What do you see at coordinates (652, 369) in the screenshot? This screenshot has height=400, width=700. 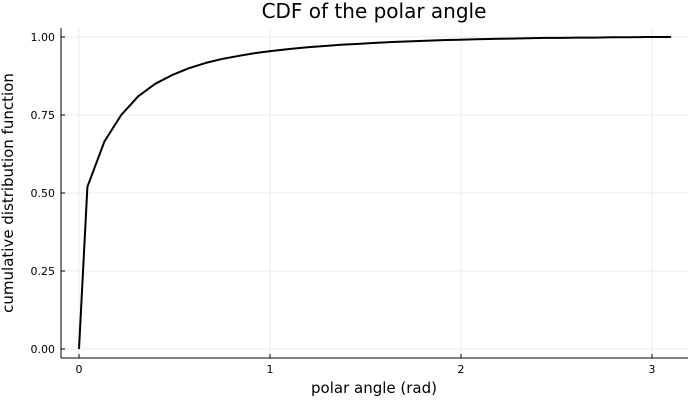 I see `x-tick-label: 3` at bounding box center [652, 369].